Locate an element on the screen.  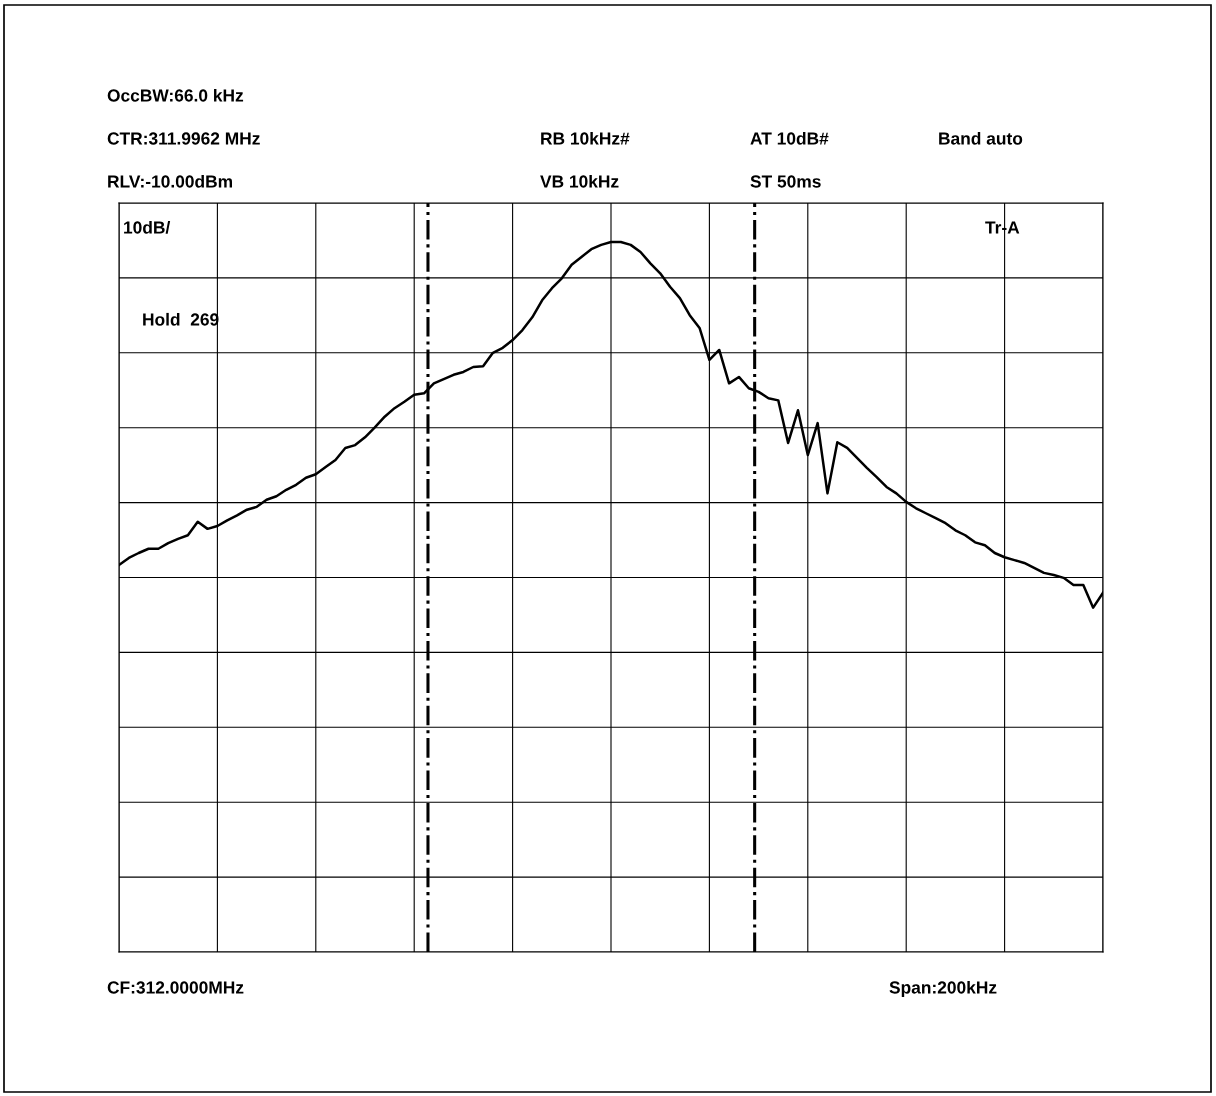
text: Span:200kHz is located at coordinates (943, 989).